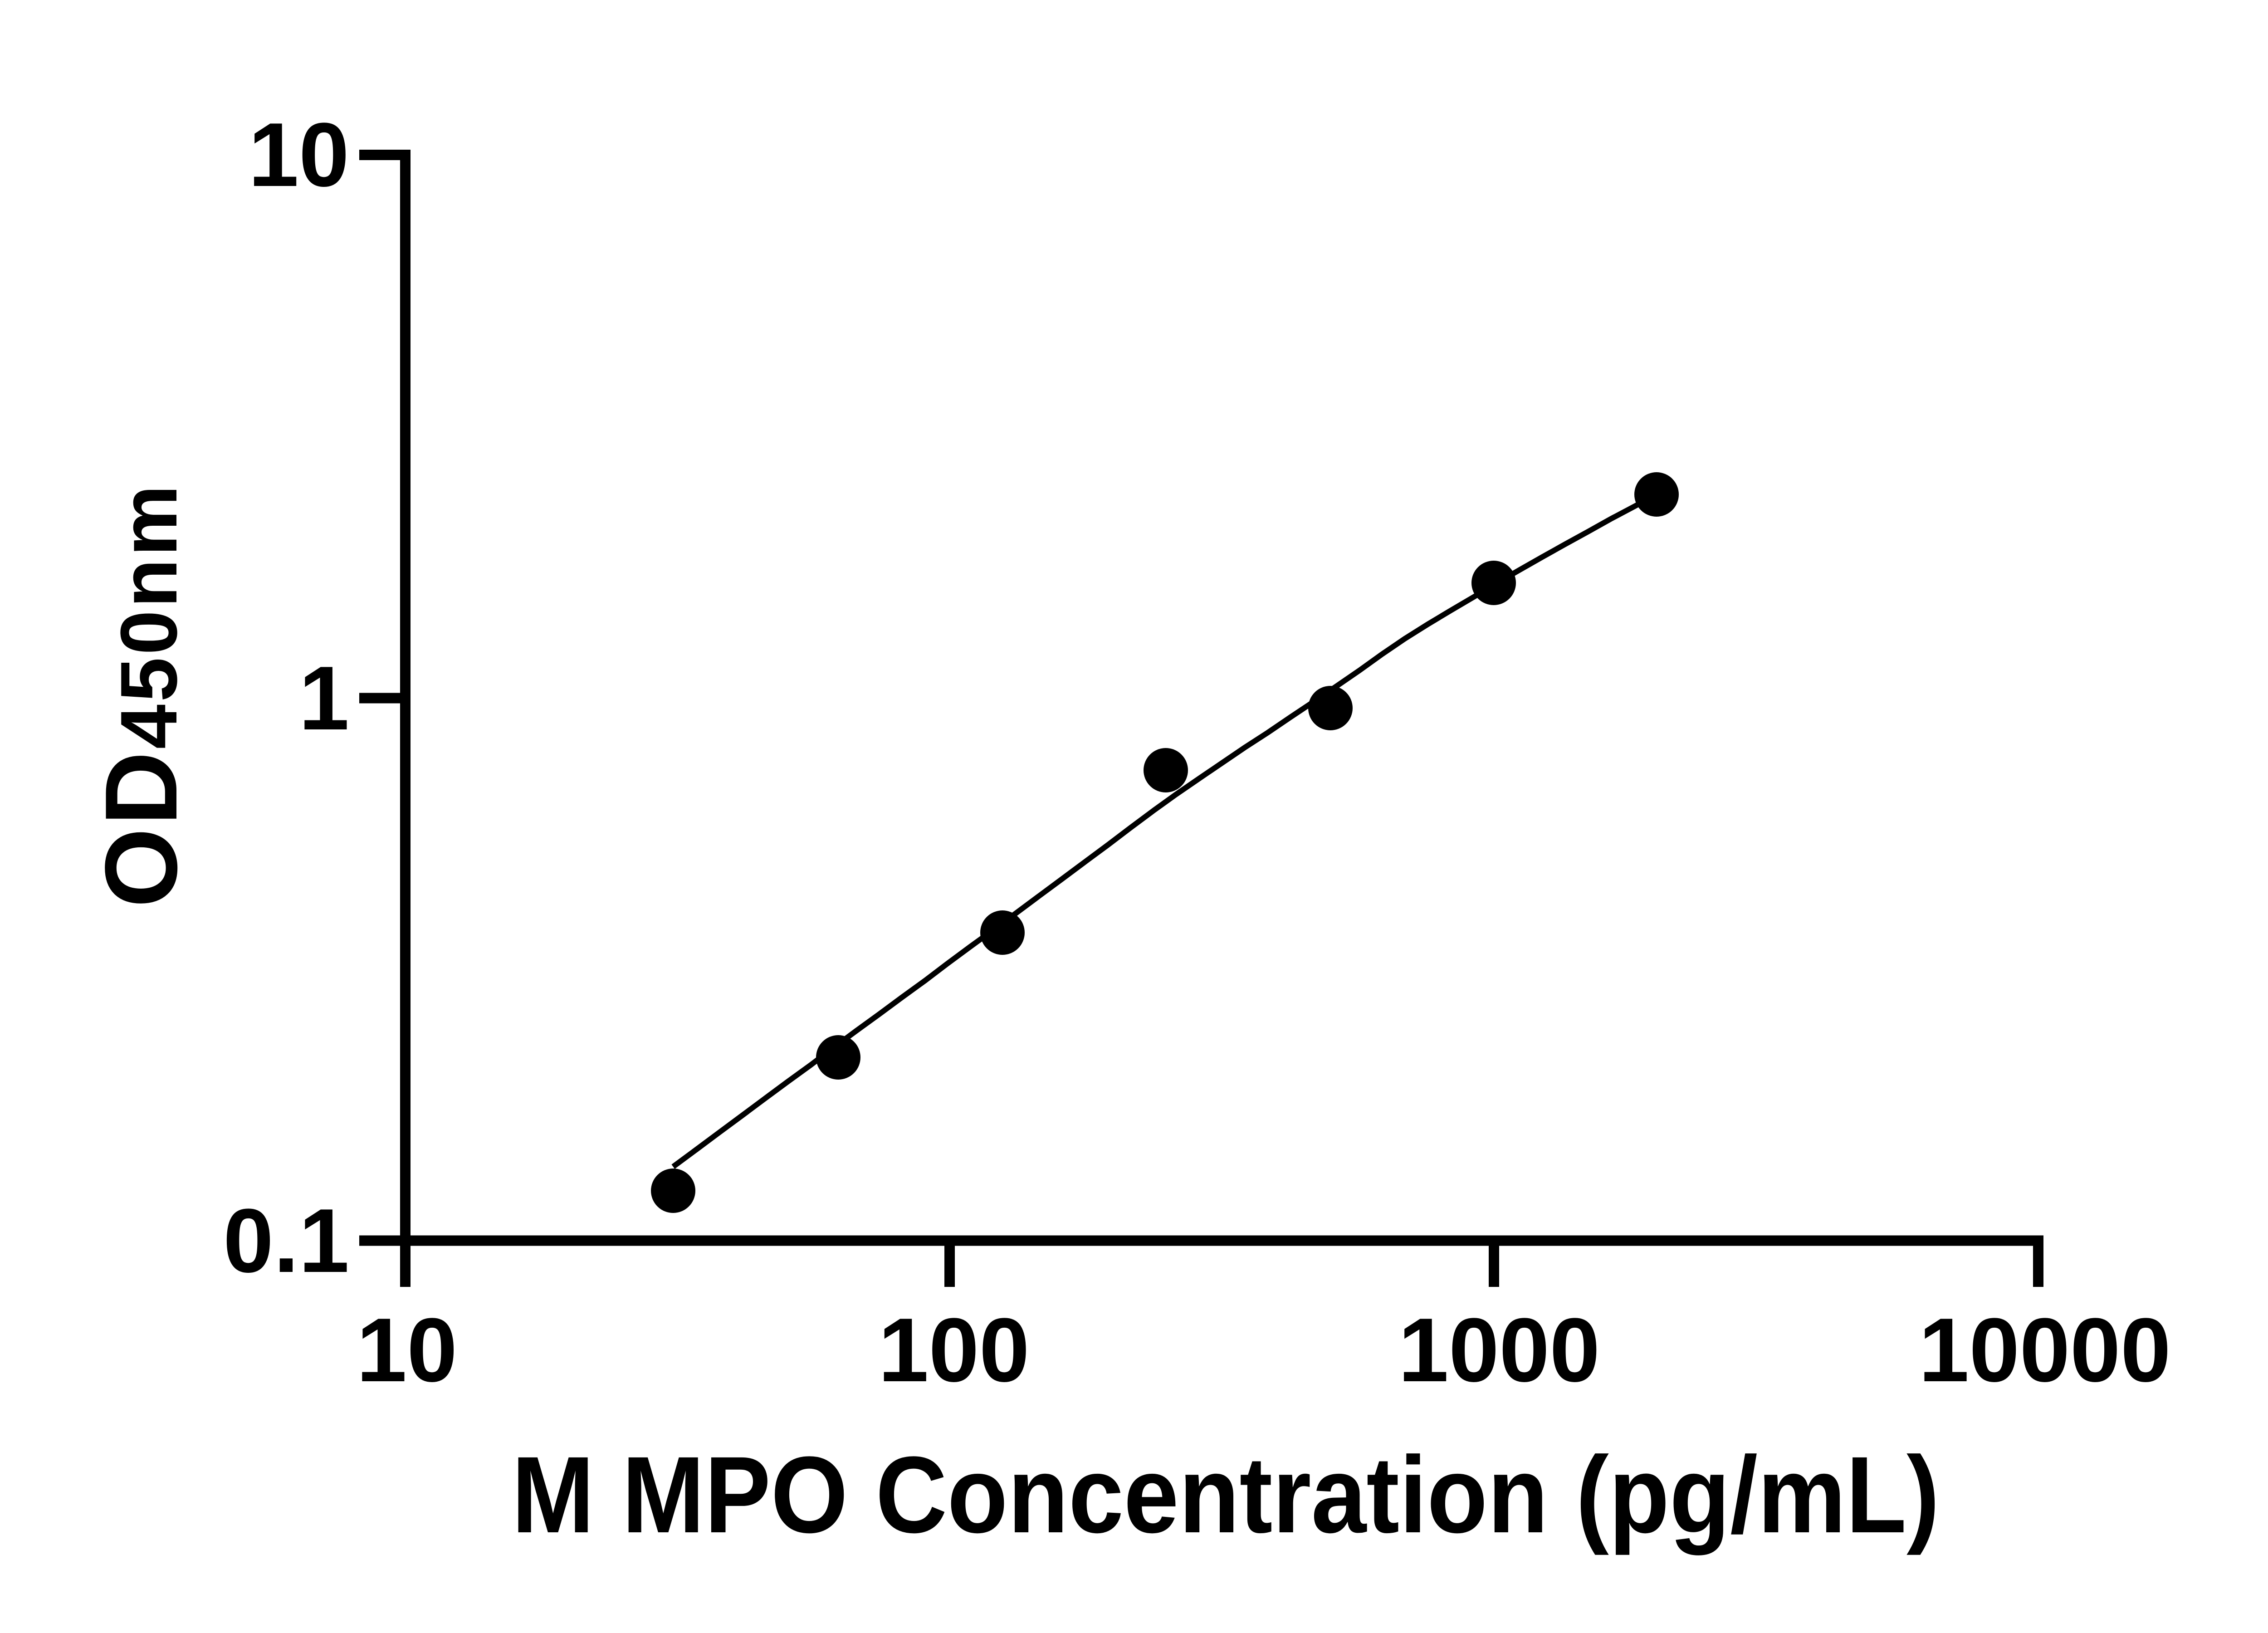  I want to click on svg-text: M MPO Concentration (pg/mL), so click(1226, 1494).